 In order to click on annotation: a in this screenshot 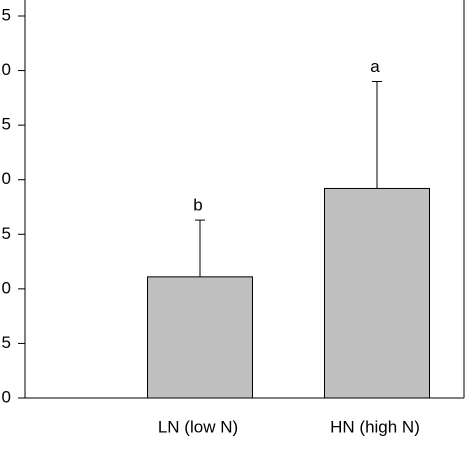, I will do `click(375, 66)`.